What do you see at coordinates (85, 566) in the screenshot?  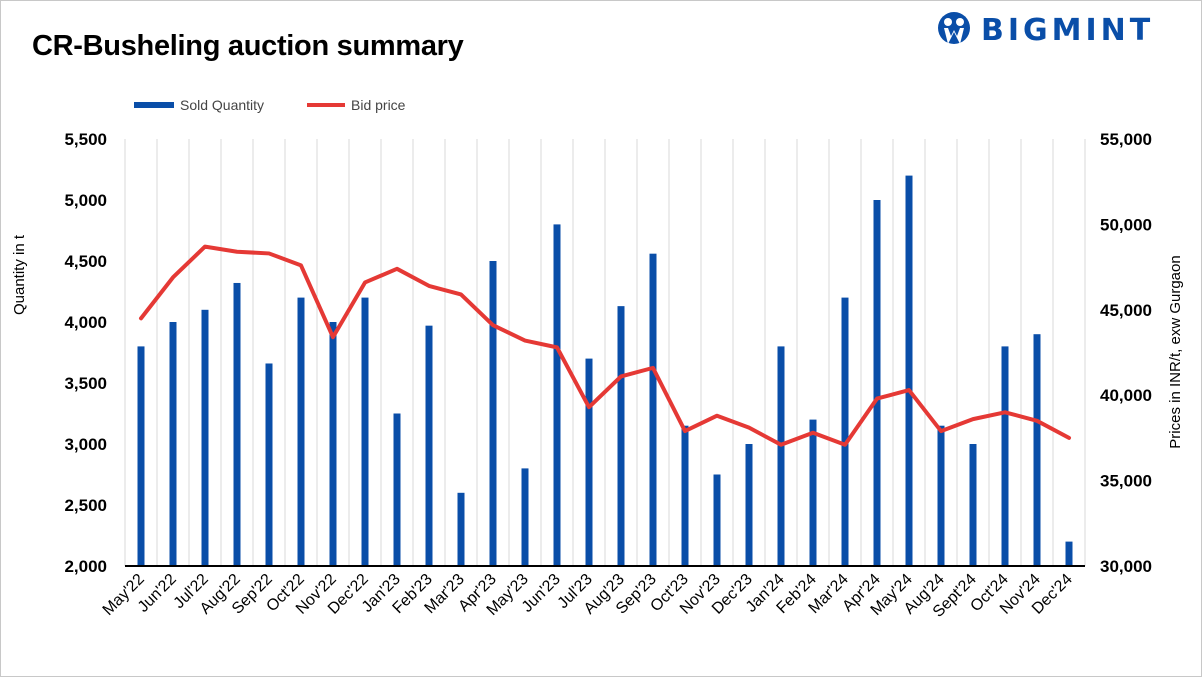 I see `y-tick-label: 2,000` at bounding box center [85, 566].